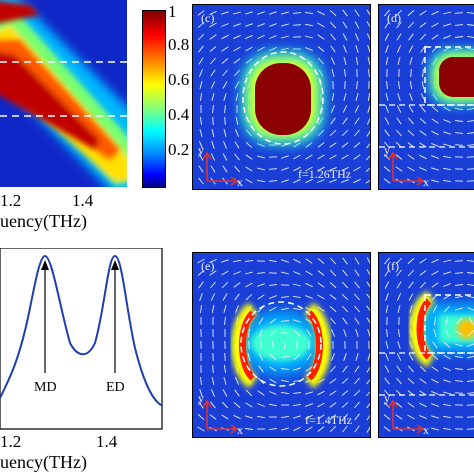 This screenshot has height=474, width=474. What do you see at coordinates (387, 398) in the screenshot?
I see `panel-f-axis-y-label: y` at bounding box center [387, 398].